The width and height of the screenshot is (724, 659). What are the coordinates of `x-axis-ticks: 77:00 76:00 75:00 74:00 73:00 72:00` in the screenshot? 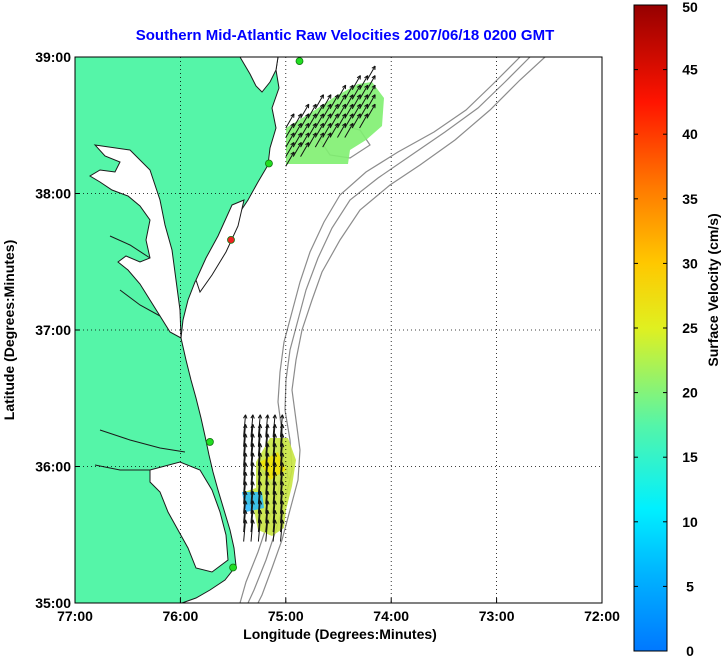 It's located at (338, 611).